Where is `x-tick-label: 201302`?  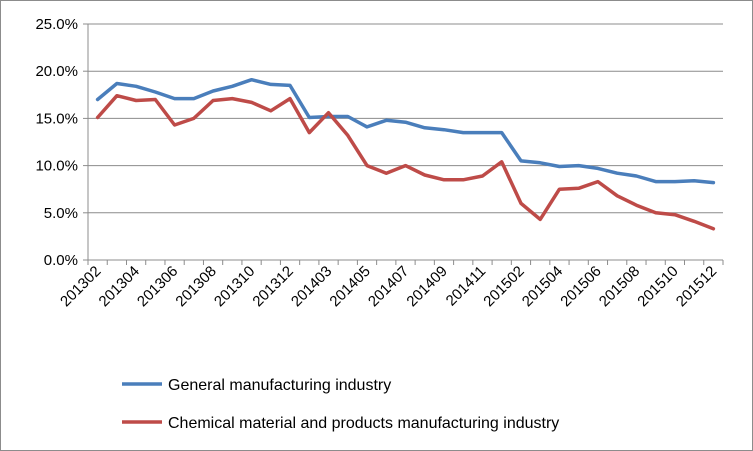 x-tick-label: 201302 is located at coordinates (80, 286).